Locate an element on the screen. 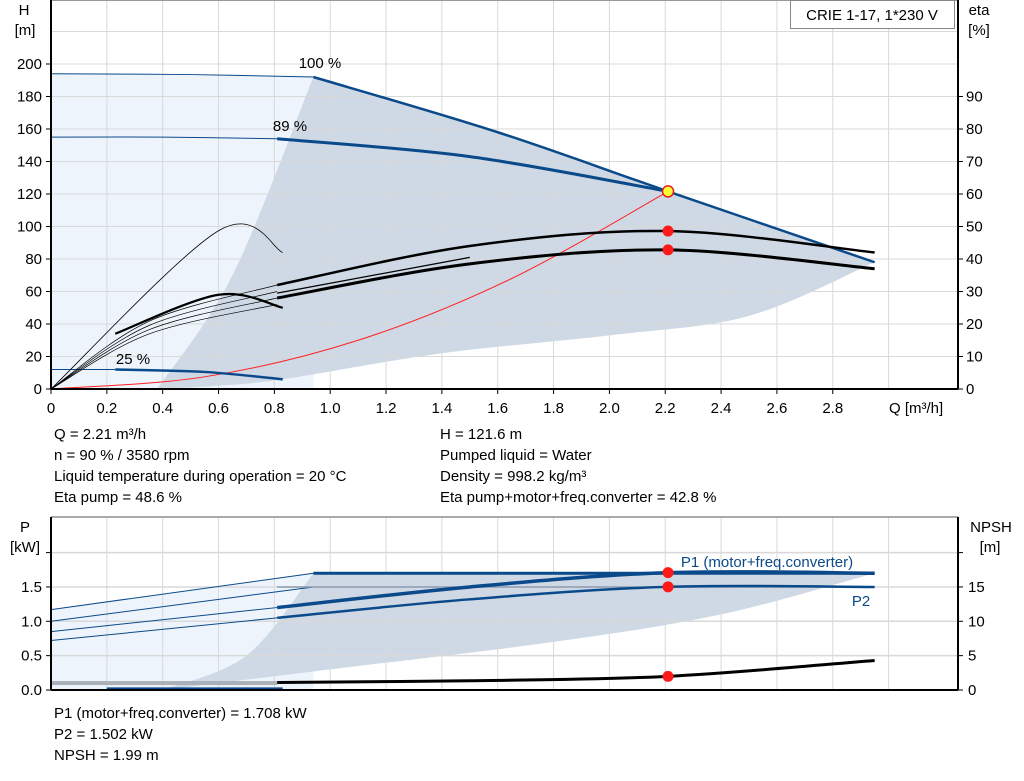 The width and height of the screenshot is (1024, 781). y-tick-label: 180 is located at coordinates (29, 97).